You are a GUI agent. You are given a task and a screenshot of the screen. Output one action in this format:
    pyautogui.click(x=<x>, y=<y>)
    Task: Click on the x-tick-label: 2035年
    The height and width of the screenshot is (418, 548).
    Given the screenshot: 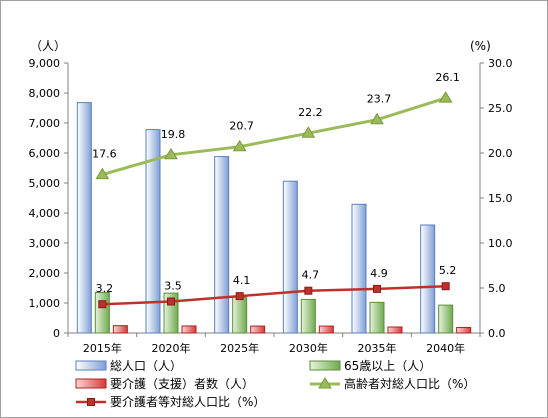 What is the action you would take?
    pyautogui.click(x=377, y=348)
    